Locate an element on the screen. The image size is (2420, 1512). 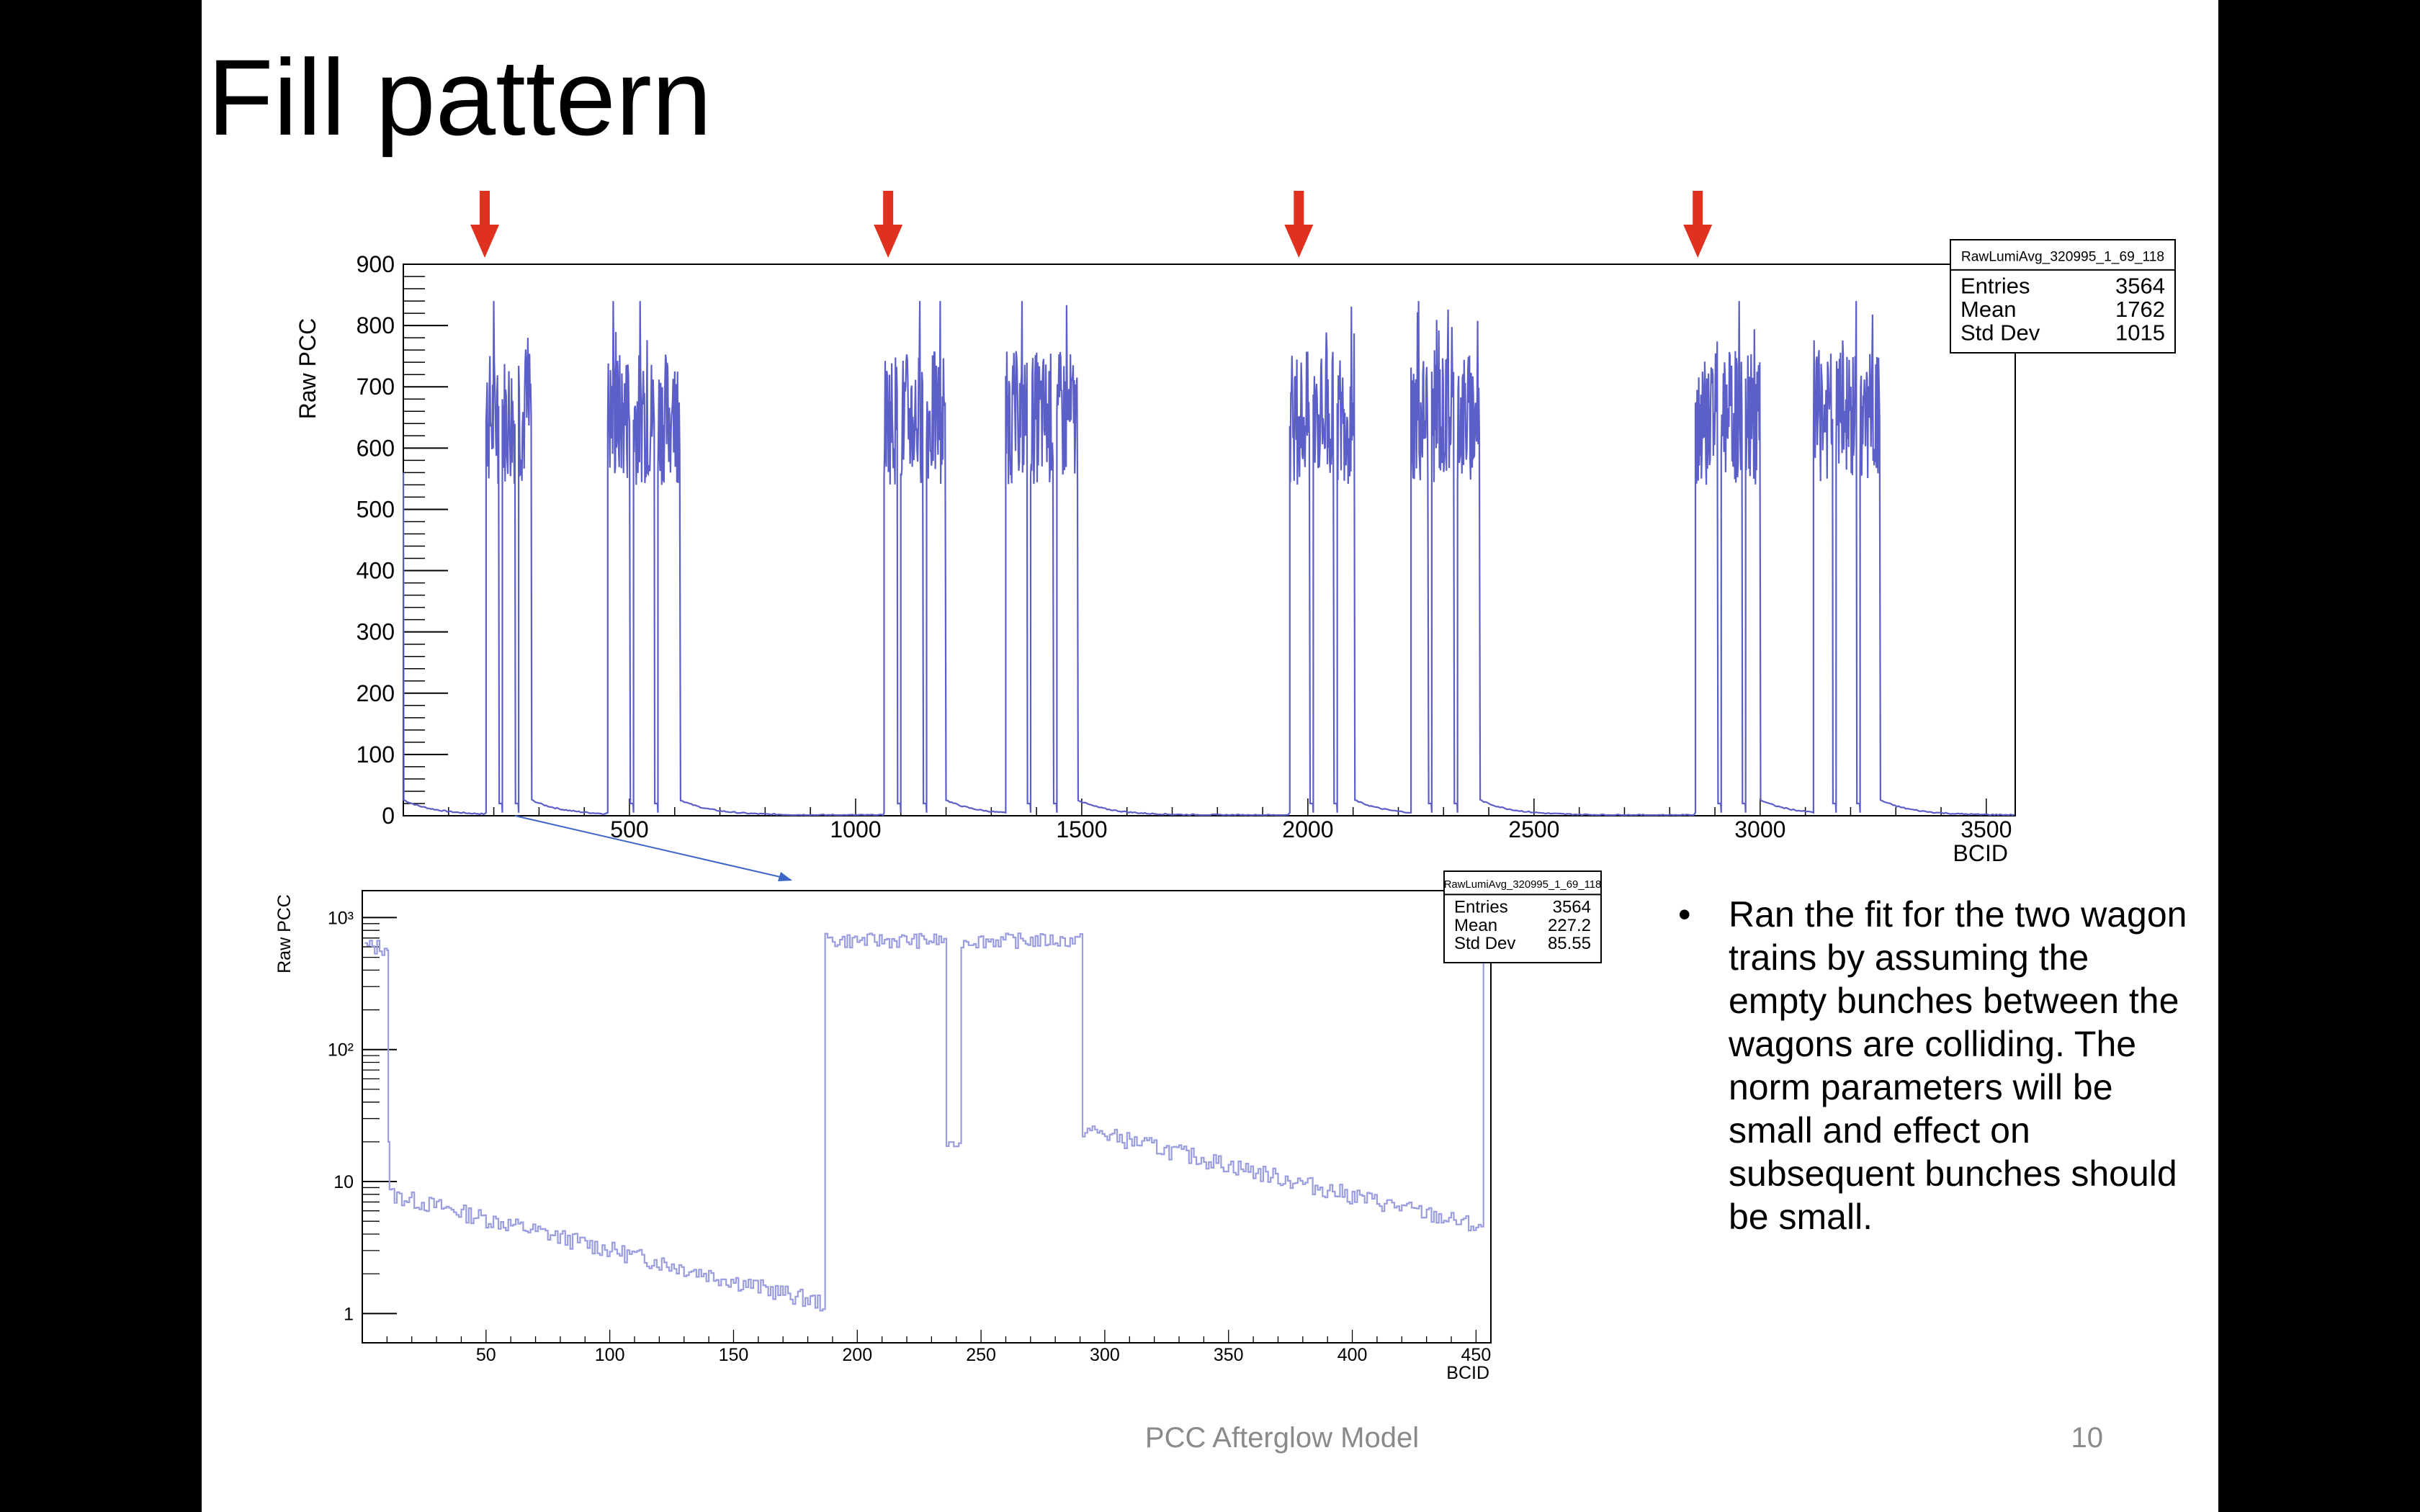
y-tick-label: 0 is located at coordinates (388, 816).